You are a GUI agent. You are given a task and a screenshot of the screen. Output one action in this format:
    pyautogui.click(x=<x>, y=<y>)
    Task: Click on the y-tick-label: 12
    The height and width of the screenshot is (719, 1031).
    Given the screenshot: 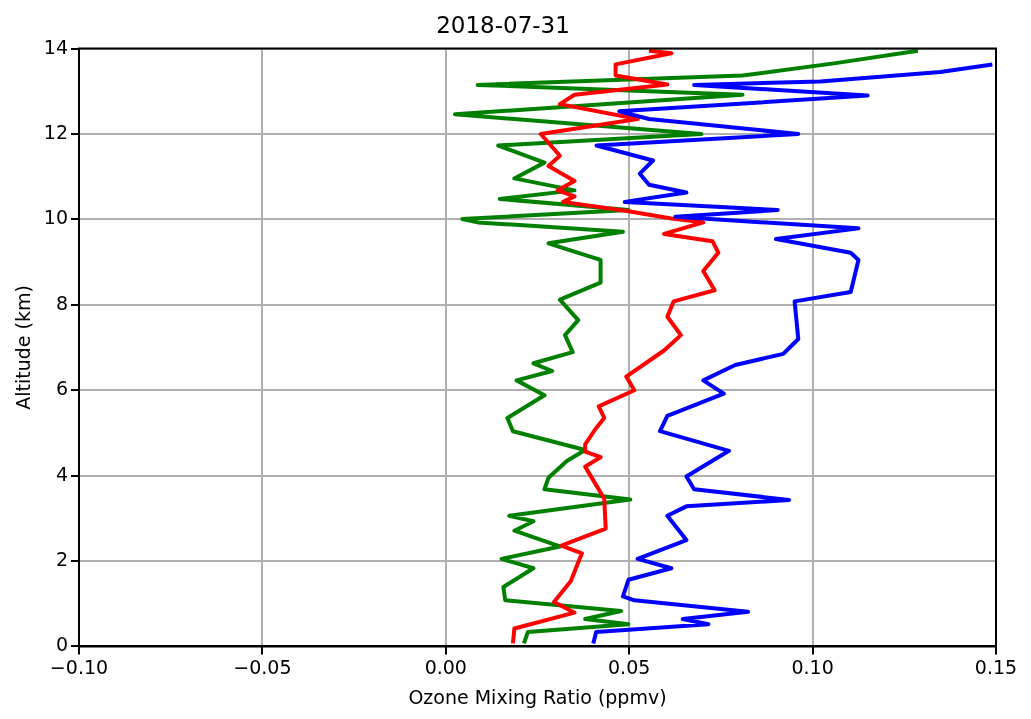 What is the action you would take?
    pyautogui.click(x=55, y=131)
    